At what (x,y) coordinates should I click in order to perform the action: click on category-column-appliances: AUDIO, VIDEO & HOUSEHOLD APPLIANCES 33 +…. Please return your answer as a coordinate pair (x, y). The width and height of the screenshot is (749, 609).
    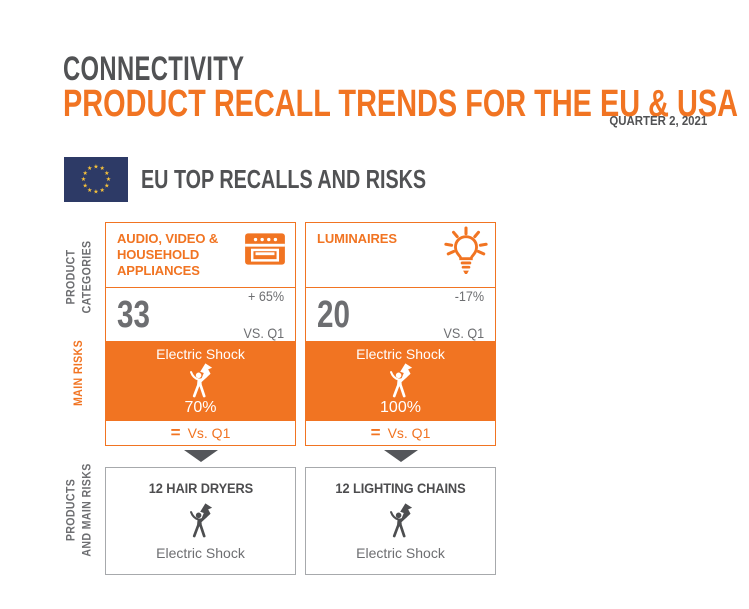
    Looking at the image, I should click on (200, 398).